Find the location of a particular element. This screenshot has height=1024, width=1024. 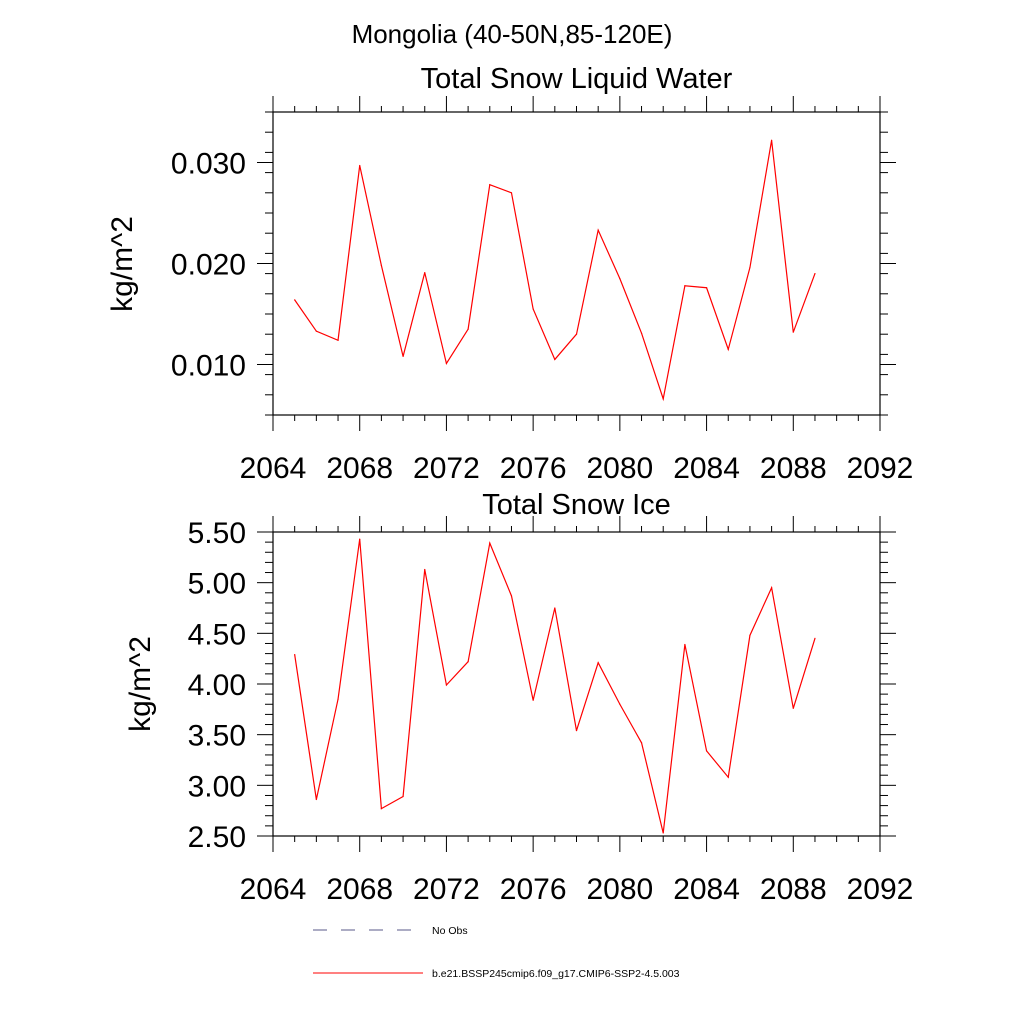

y-tick-label: 0.030 is located at coordinates (208, 164).